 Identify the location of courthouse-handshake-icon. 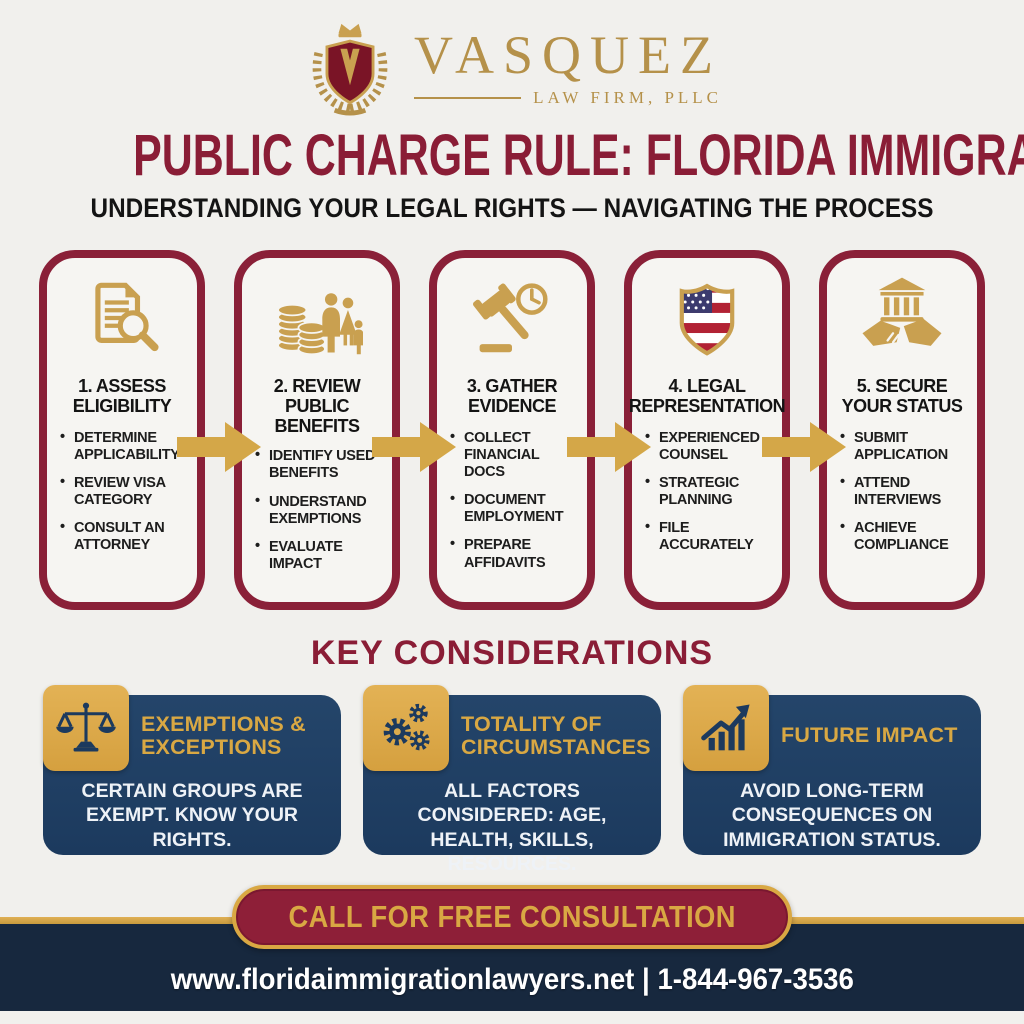
(902, 318).